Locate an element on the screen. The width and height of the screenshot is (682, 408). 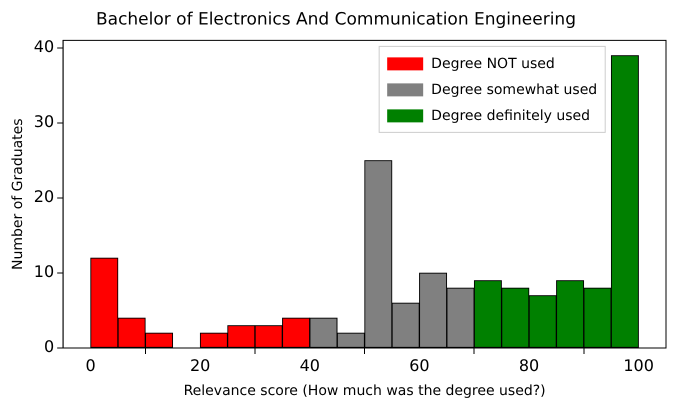
y-tick-label: 10 is located at coordinates (44, 272).